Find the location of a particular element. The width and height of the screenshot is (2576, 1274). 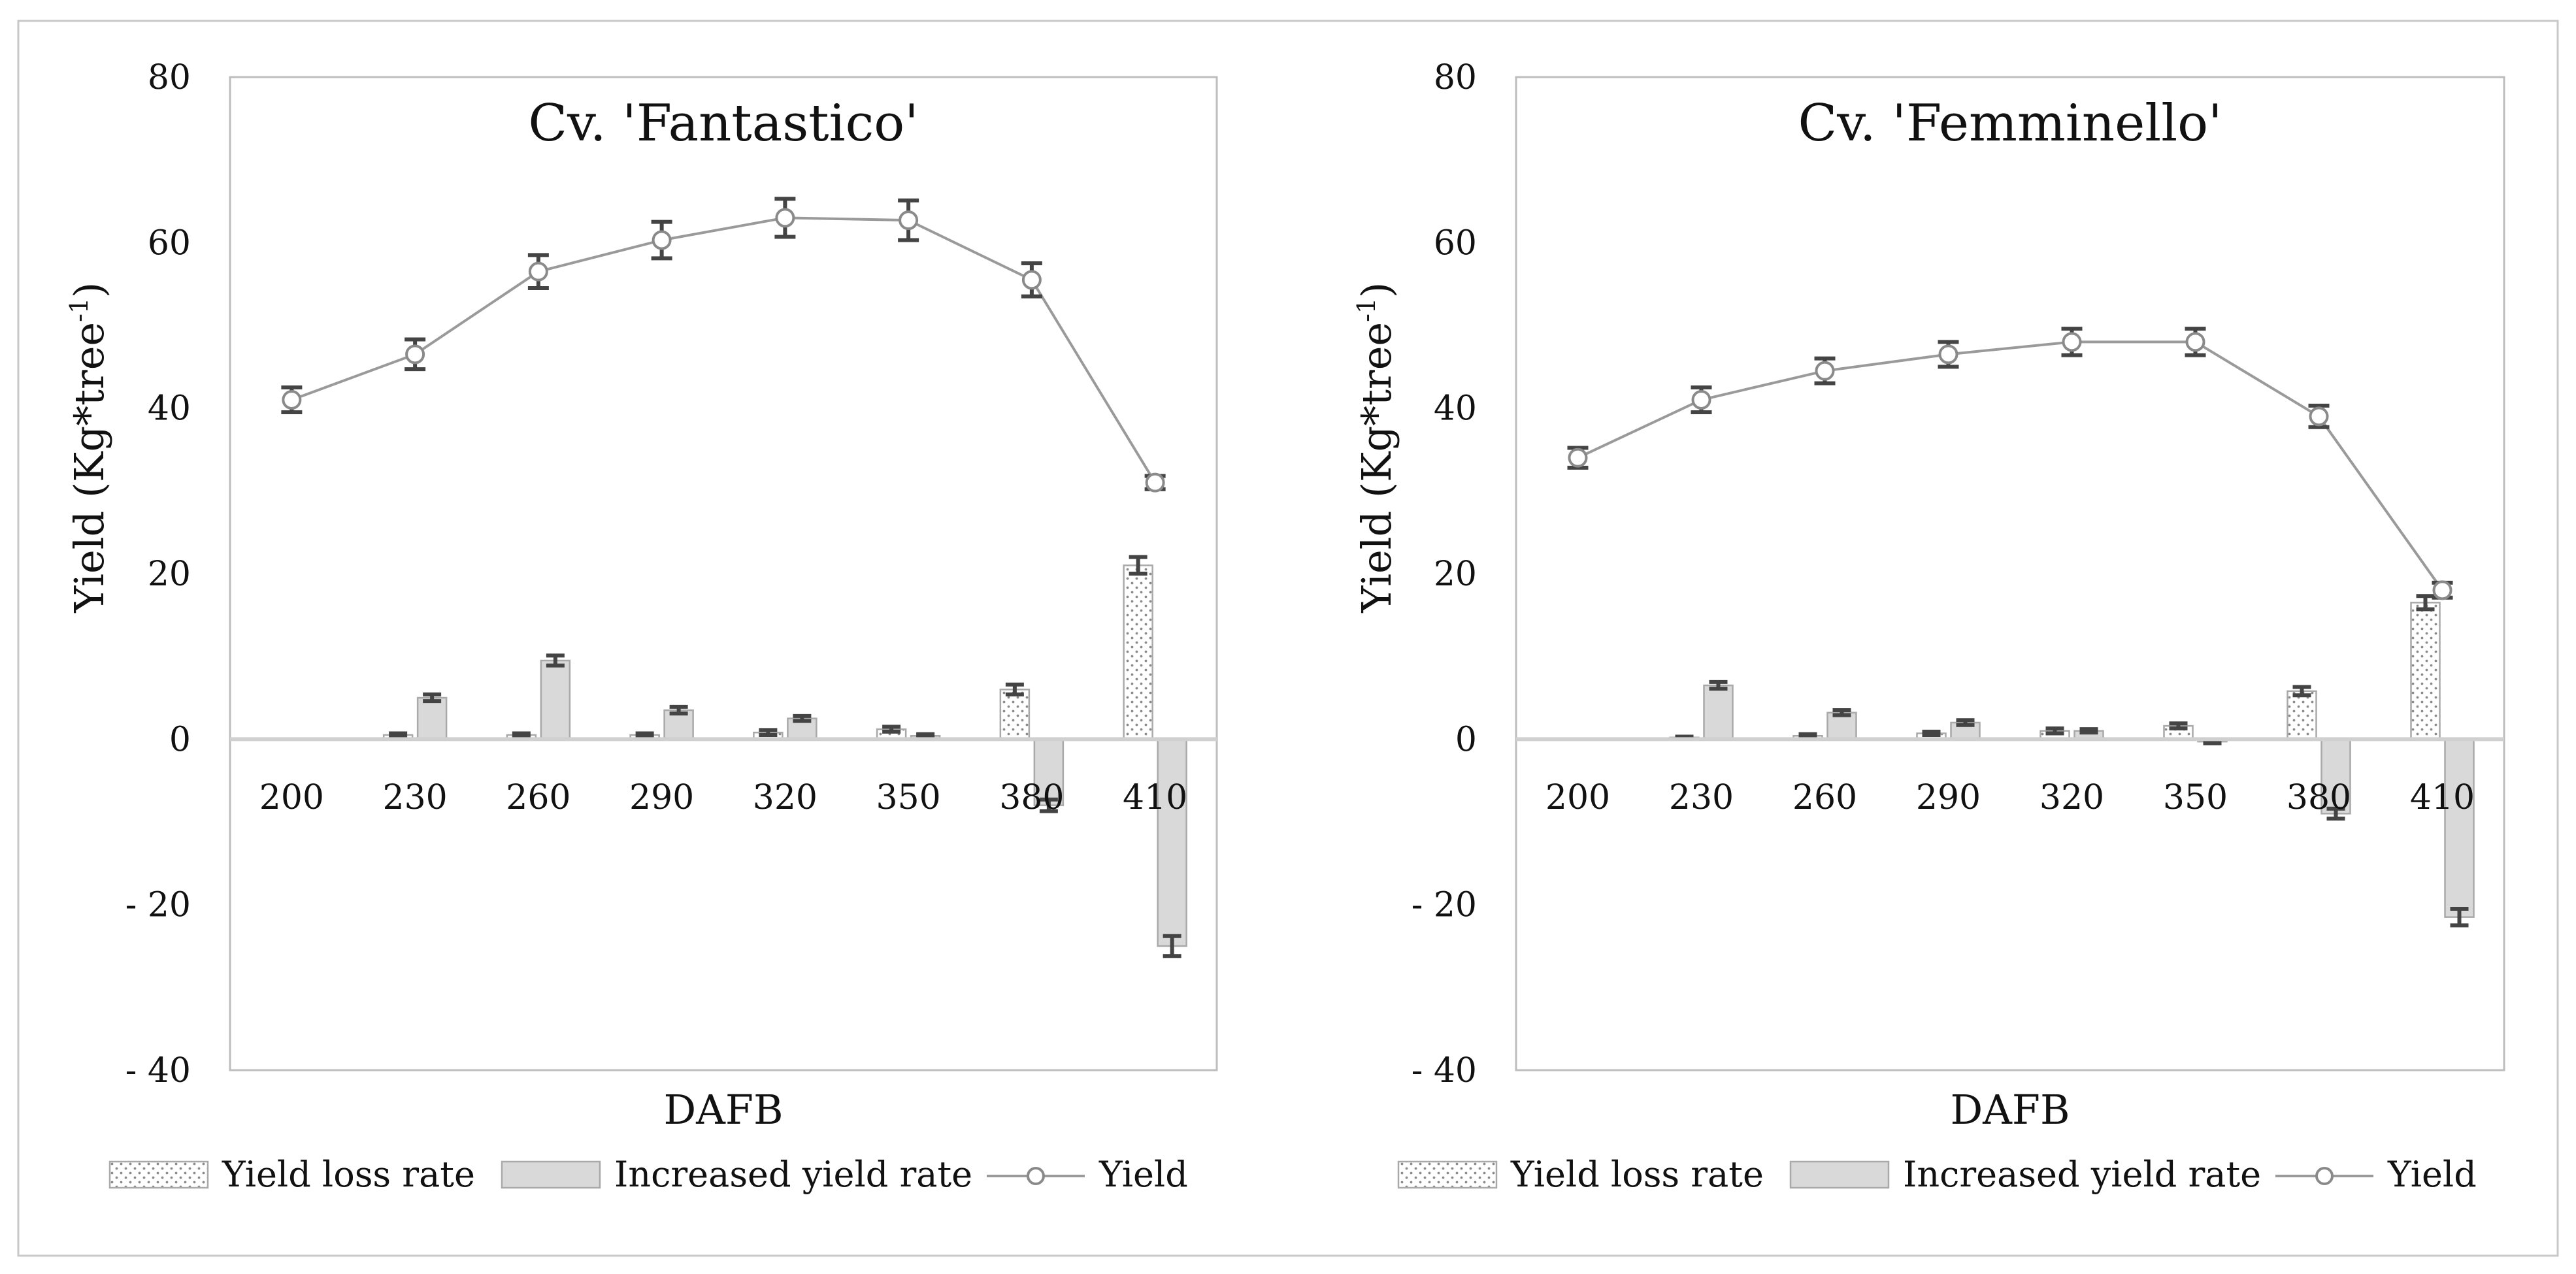

y-tick-label: - 40 is located at coordinates (158, 1070).